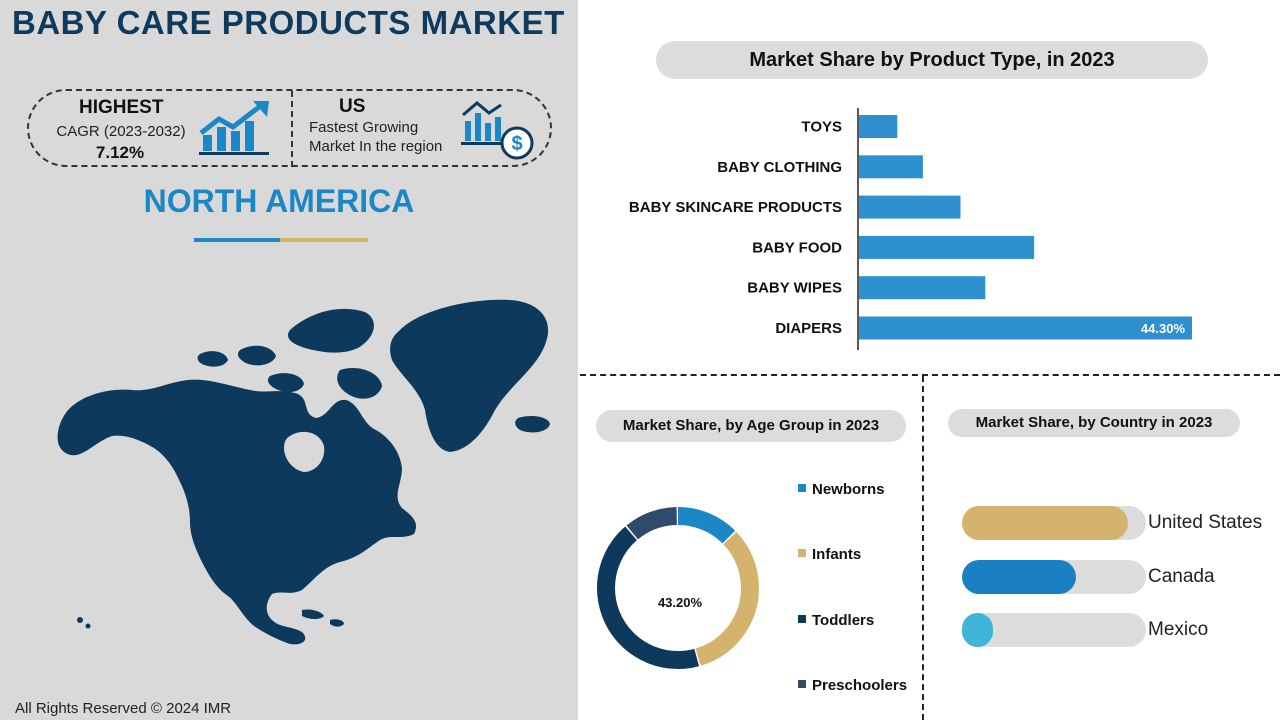  Describe the element at coordinates (779, 167) in the screenshot. I see `bar-label-baby-clothing: BABY CLOTHING` at that location.